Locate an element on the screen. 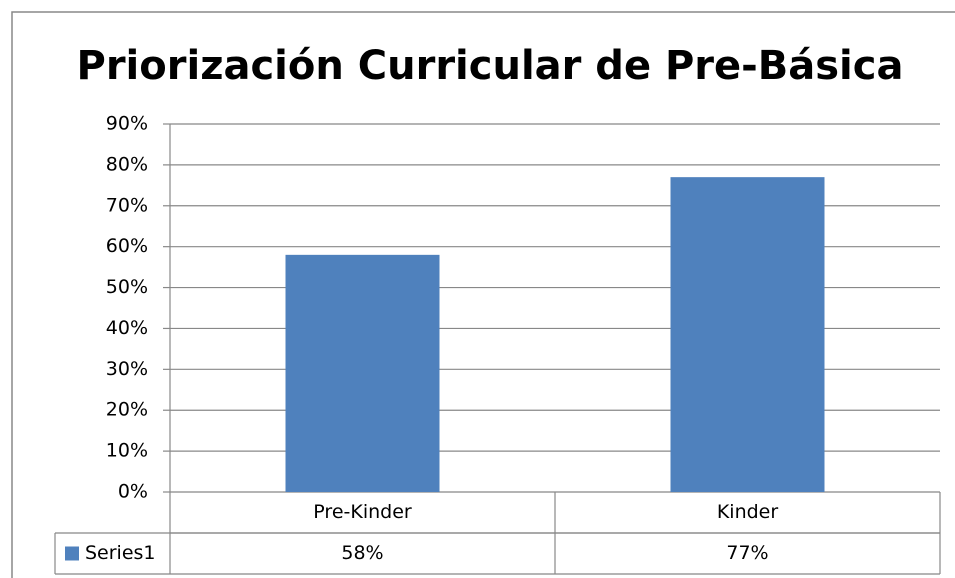  y-tick-label: 60% is located at coordinates (127, 246).